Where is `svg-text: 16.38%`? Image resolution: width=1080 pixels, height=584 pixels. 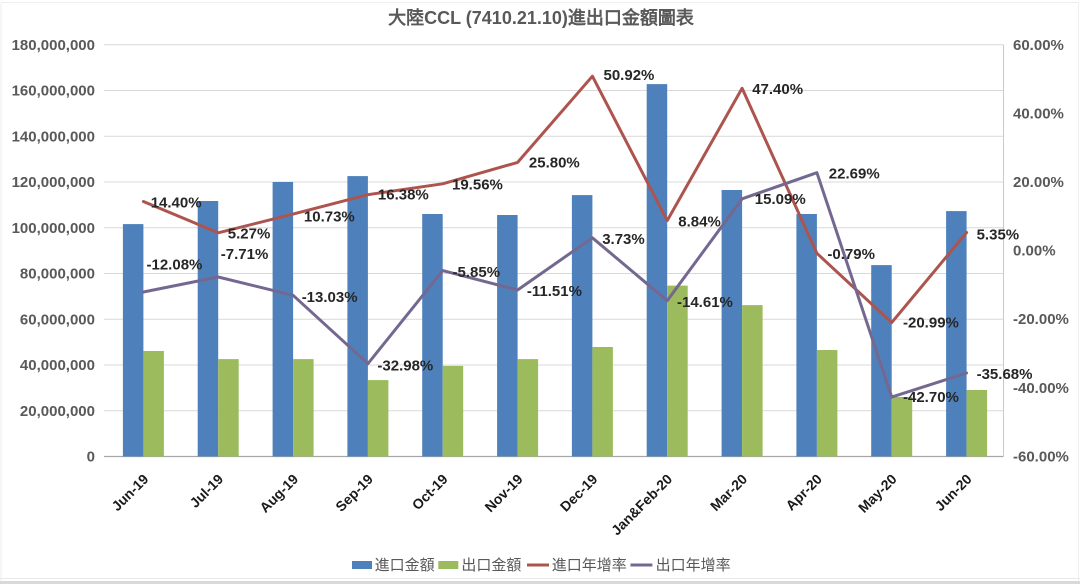
svg-text: 16.38% is located at coordinates (403, 194).